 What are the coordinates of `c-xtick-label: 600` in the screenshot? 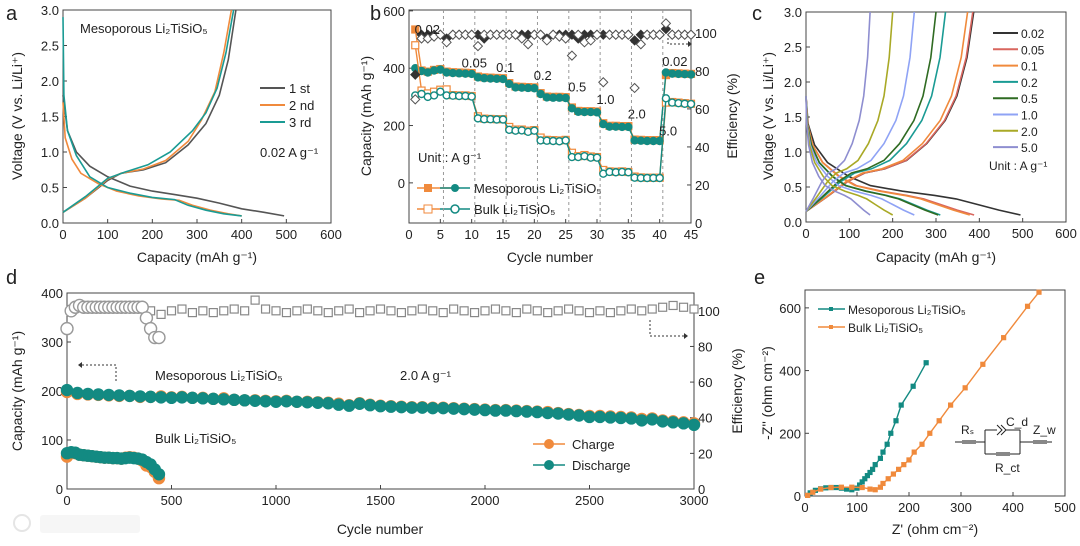 It's located at (1066, 233).